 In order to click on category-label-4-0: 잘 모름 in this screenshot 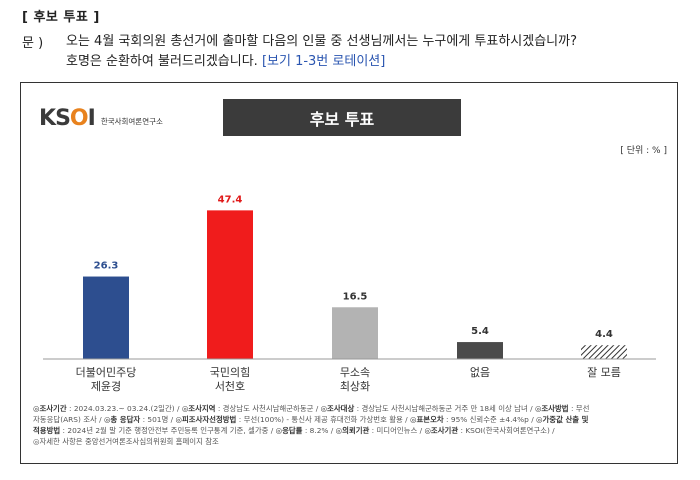, I will do `click(604, 372)`.